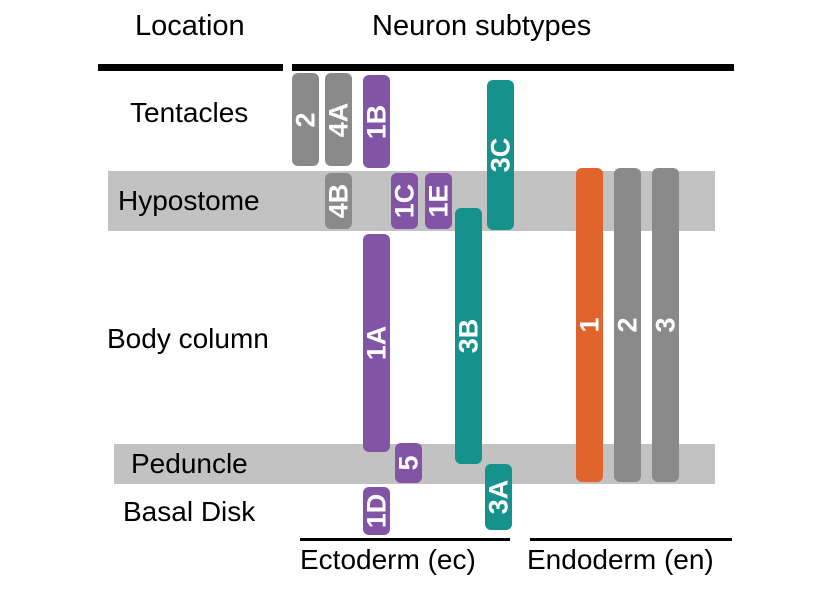 The width and height of the screenshot is (827, 591). I want to click on subtype-bar-ec1E: 1E, so click(438, 201).